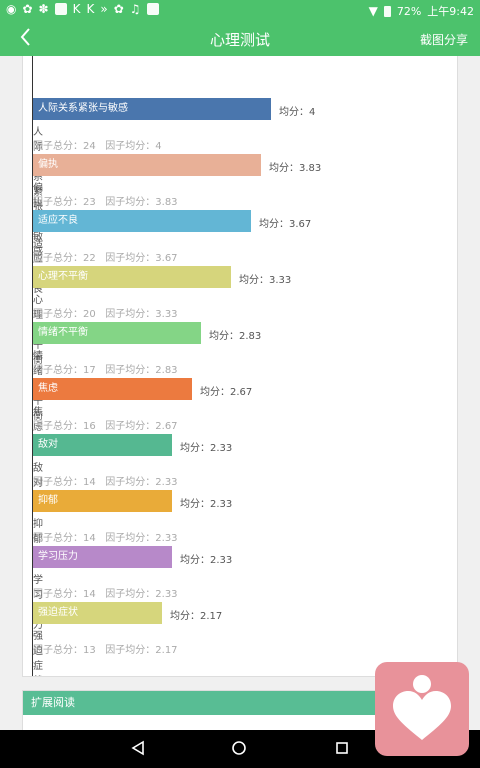 Image resolution: width=480 pixels, height=768 pixels. Describe the element at coordinates (138, 750) in the screenshot. I see `nav-back-icon` at that location.